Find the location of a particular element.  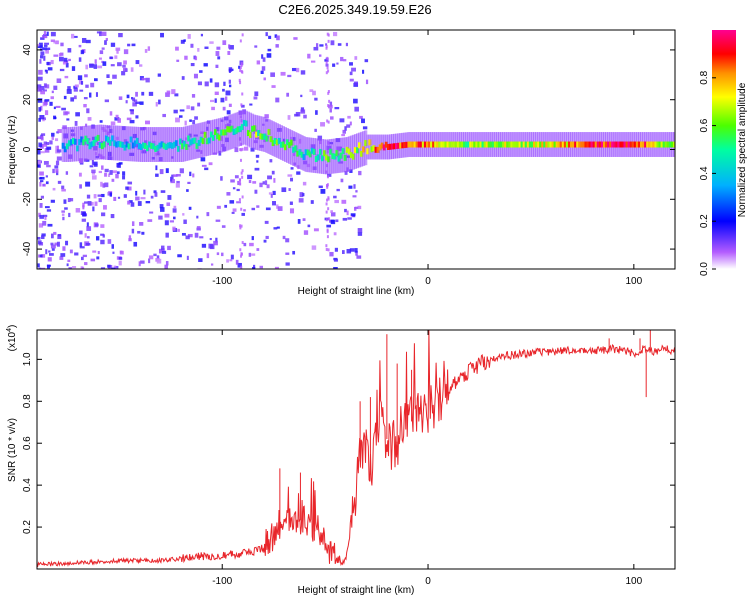

colorbar-tick-label: 0.6 is located at coordinates (704, 125).